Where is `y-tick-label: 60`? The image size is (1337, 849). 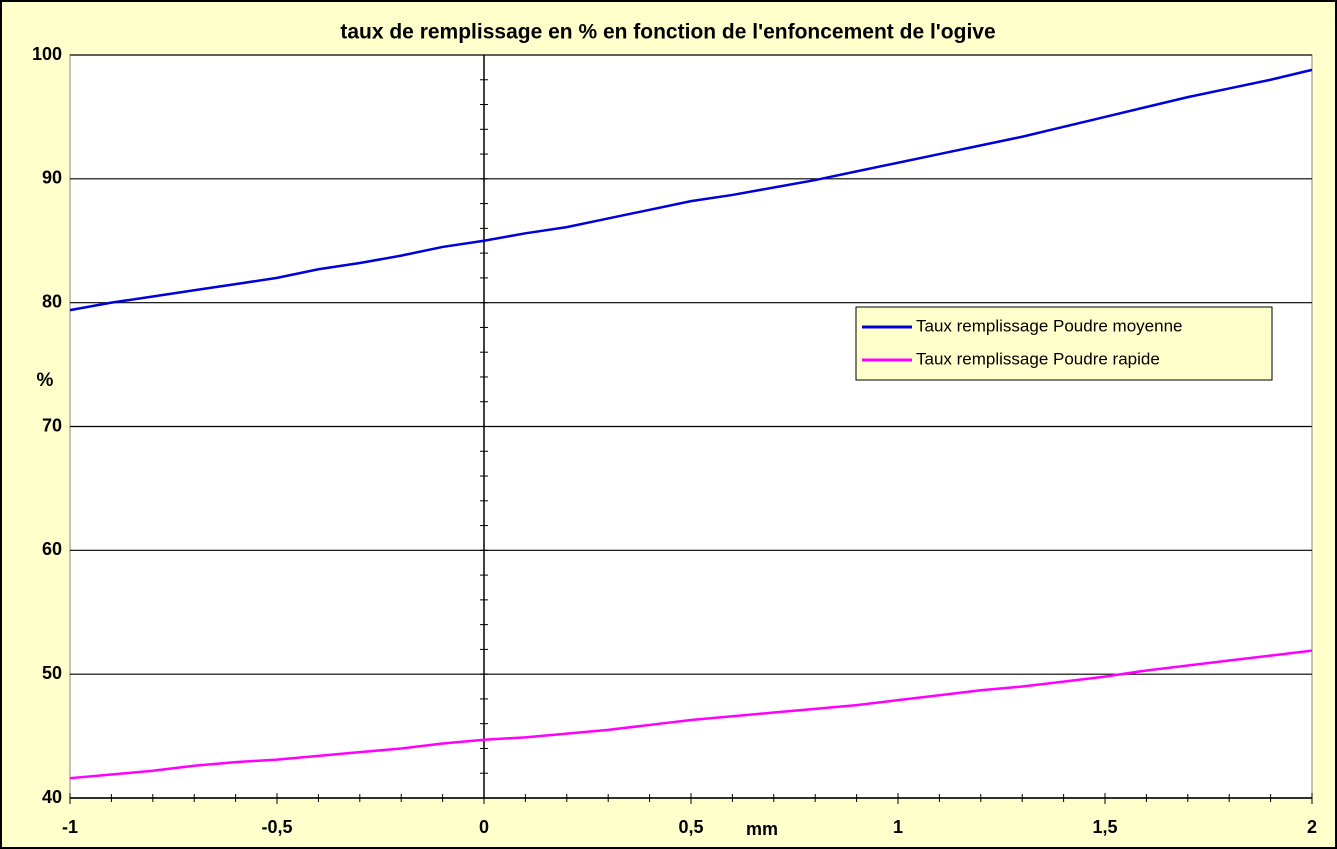 y-tick-label: 60 is located at coordinates (52, 549).